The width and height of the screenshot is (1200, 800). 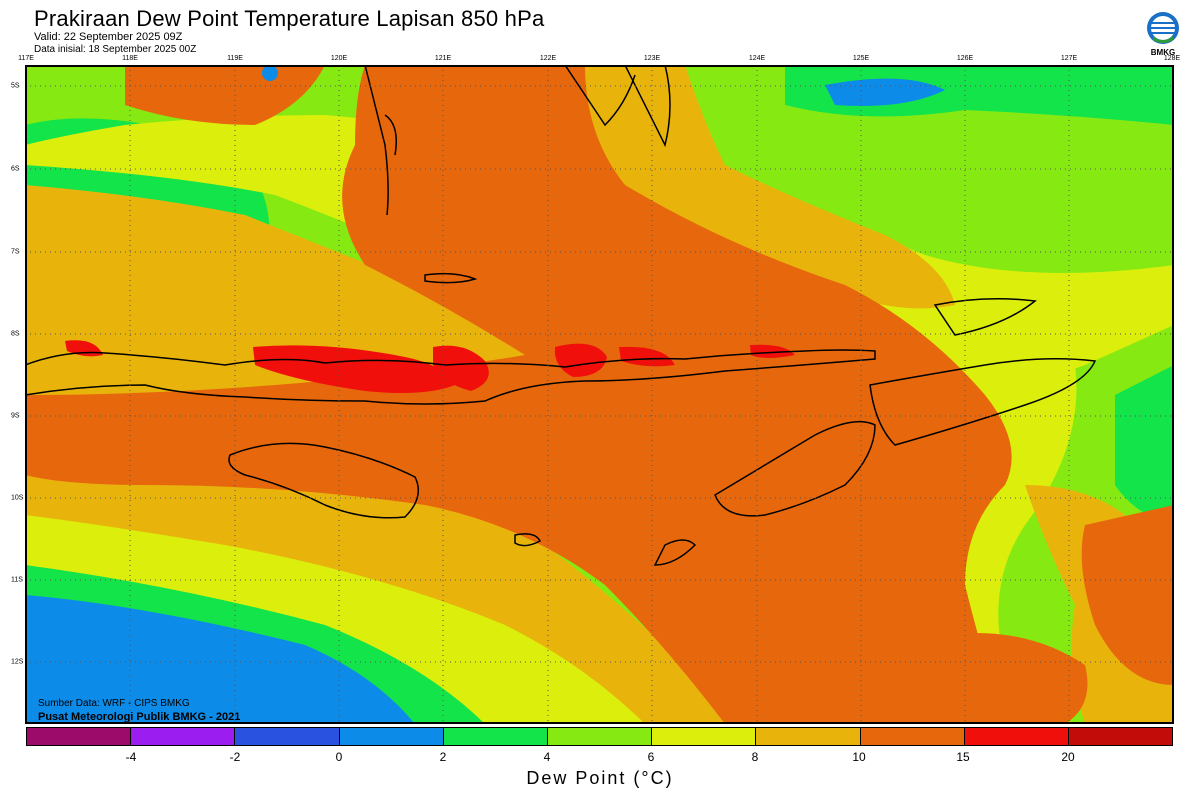 I want to click on buton-coast, so click(x=600, y=96).